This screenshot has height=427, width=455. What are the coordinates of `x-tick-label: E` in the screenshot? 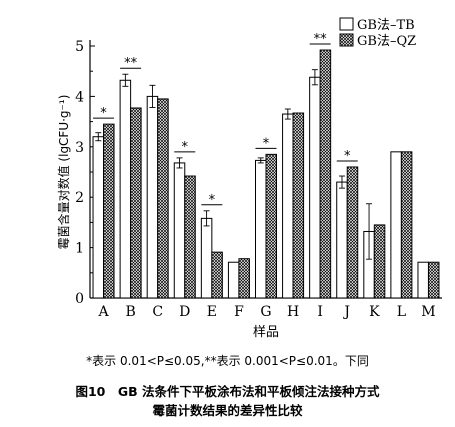 It's located at (212, 312).